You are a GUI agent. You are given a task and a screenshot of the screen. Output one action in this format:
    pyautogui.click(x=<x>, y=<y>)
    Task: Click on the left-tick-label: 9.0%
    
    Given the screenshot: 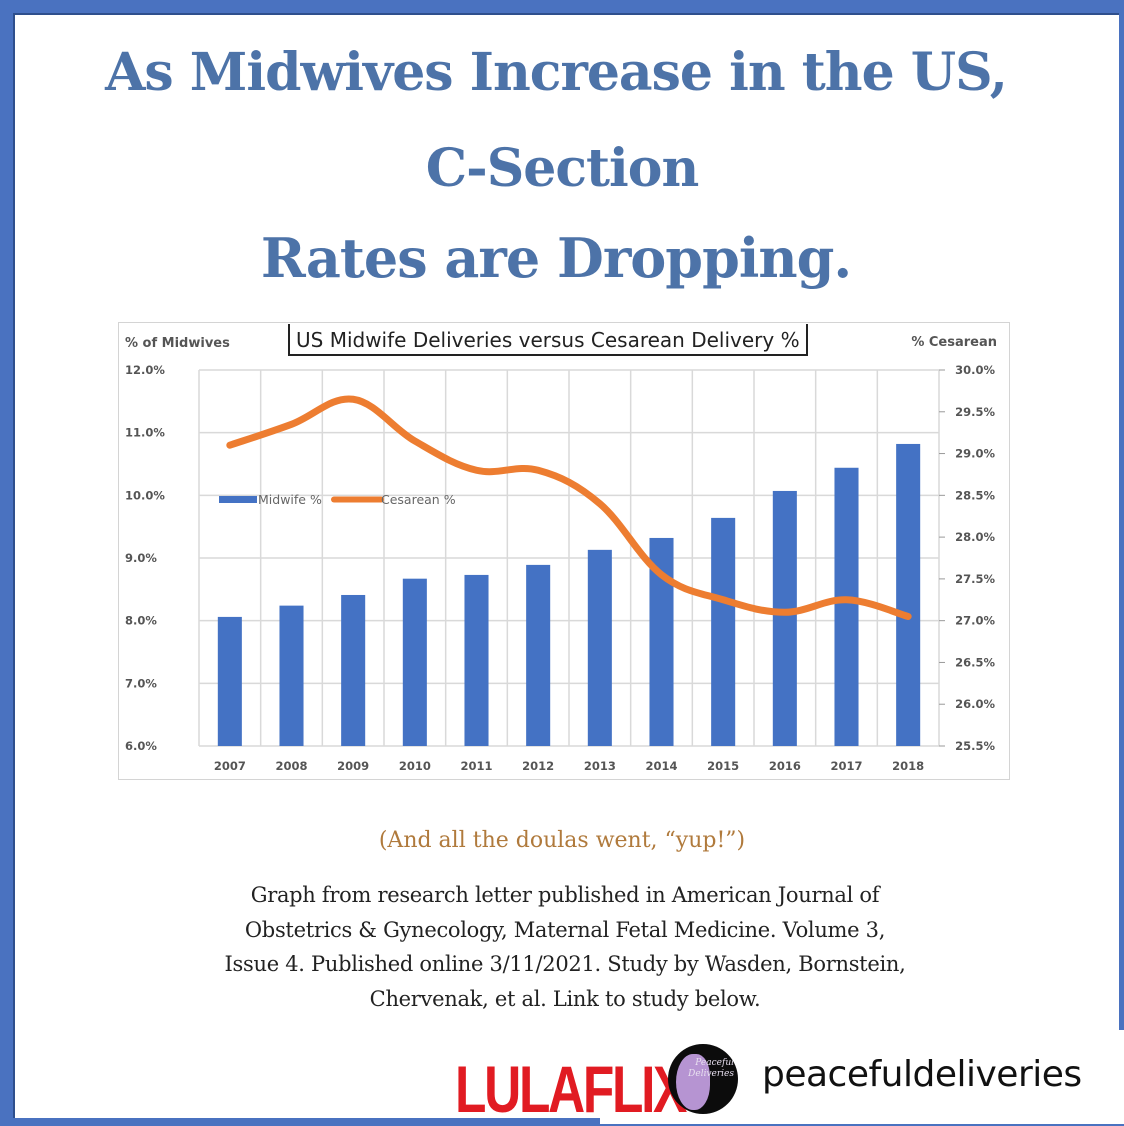 What is the action you would take?
    pyautogui.click(x=141, y=558)
    